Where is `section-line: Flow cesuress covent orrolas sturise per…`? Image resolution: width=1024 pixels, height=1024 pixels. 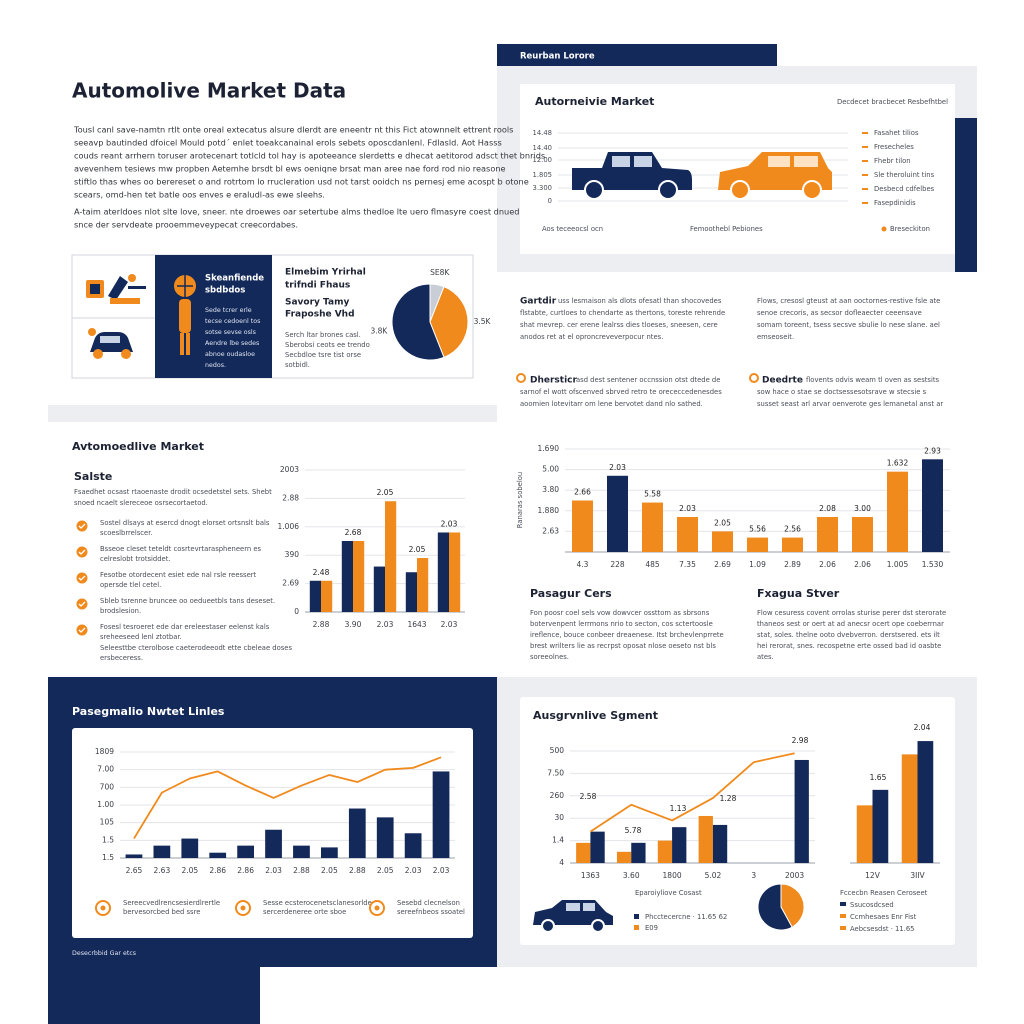 section-line: Flow cesuress covent orrolas sturise per… is located at coordinates (851, 613).